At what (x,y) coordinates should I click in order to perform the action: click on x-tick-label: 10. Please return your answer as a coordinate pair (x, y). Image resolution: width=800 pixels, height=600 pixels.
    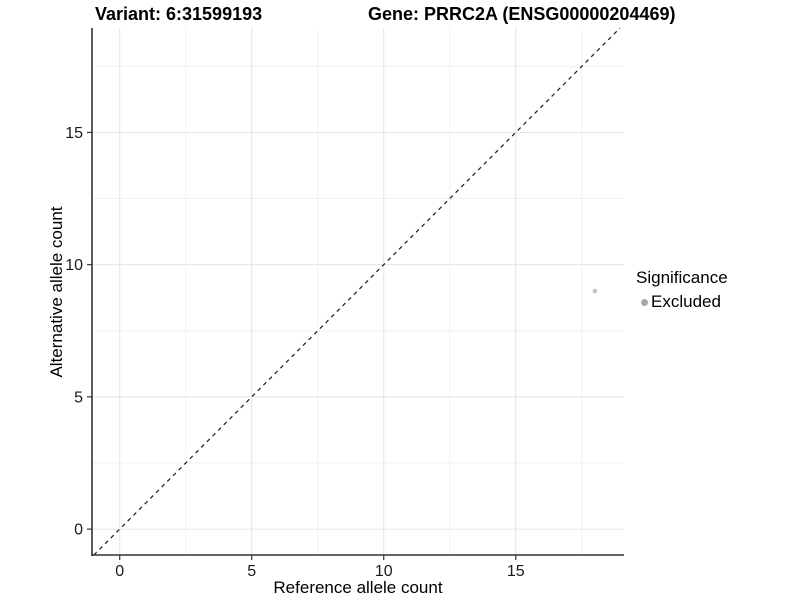
    Looking at the image, I should click on (384, 571).